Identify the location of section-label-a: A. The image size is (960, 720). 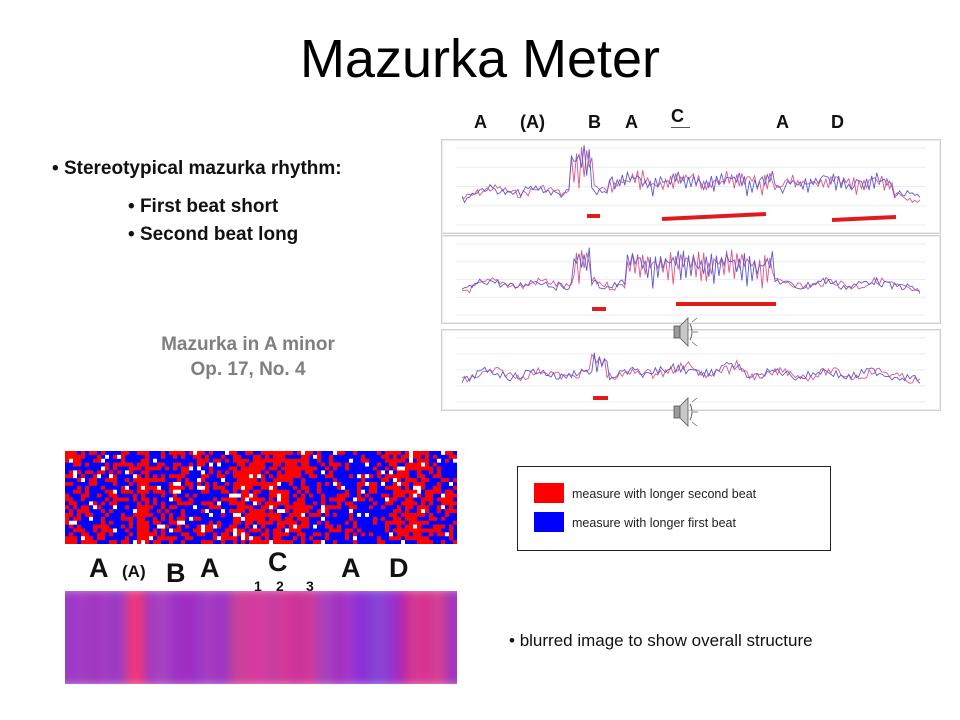
(631, 122).